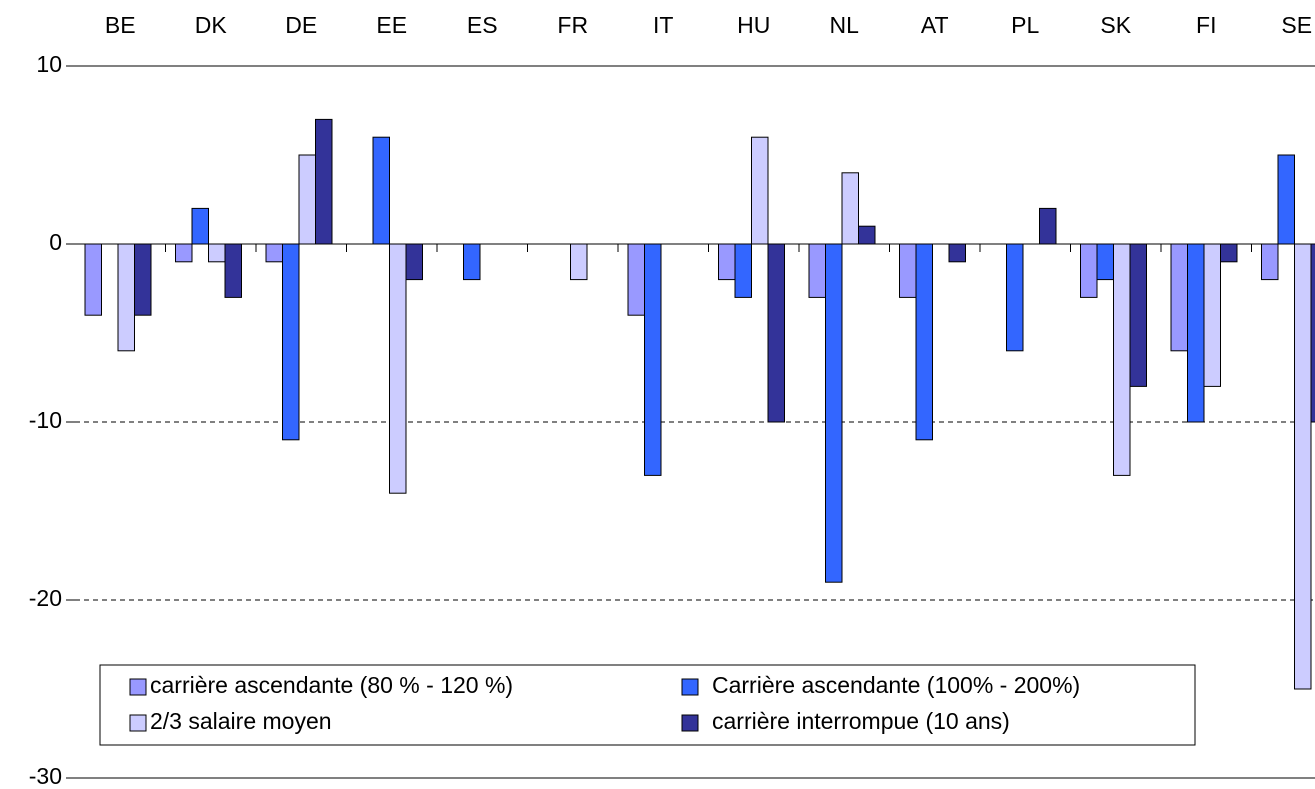 The height and width of the screenshot is (789, 1315). Describe the element at coordinates (647, 705) in the screenshot. I see `legend-box` at that location.